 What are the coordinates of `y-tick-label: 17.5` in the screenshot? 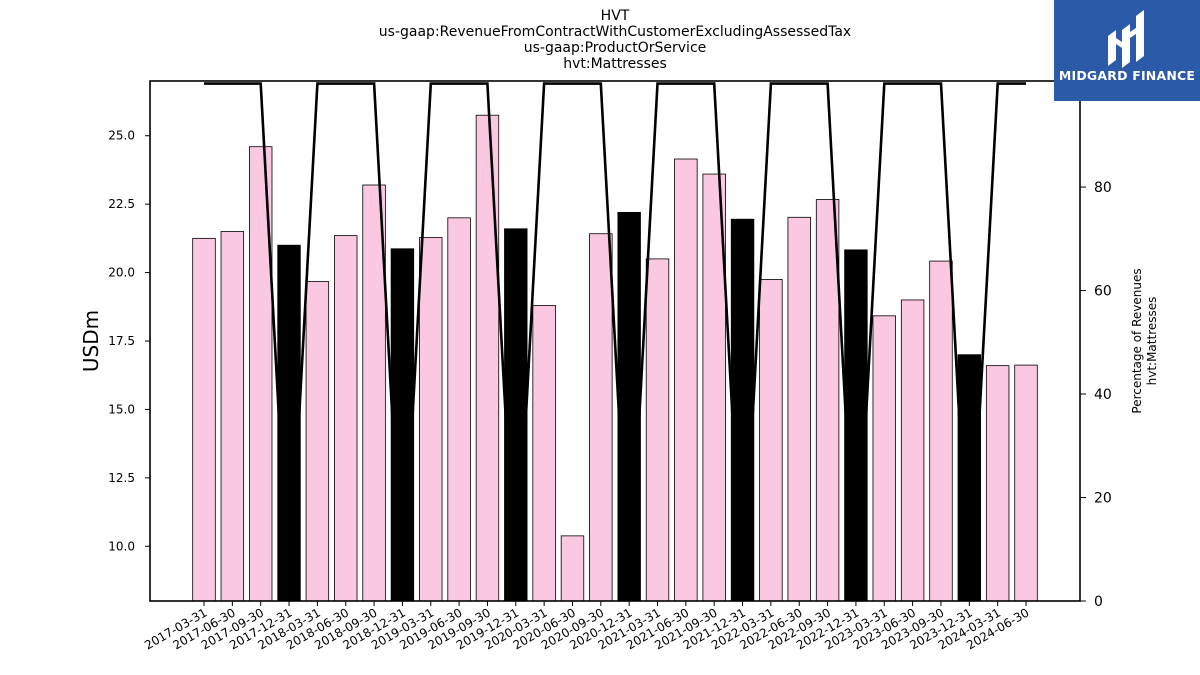 It's located at (121, 341).